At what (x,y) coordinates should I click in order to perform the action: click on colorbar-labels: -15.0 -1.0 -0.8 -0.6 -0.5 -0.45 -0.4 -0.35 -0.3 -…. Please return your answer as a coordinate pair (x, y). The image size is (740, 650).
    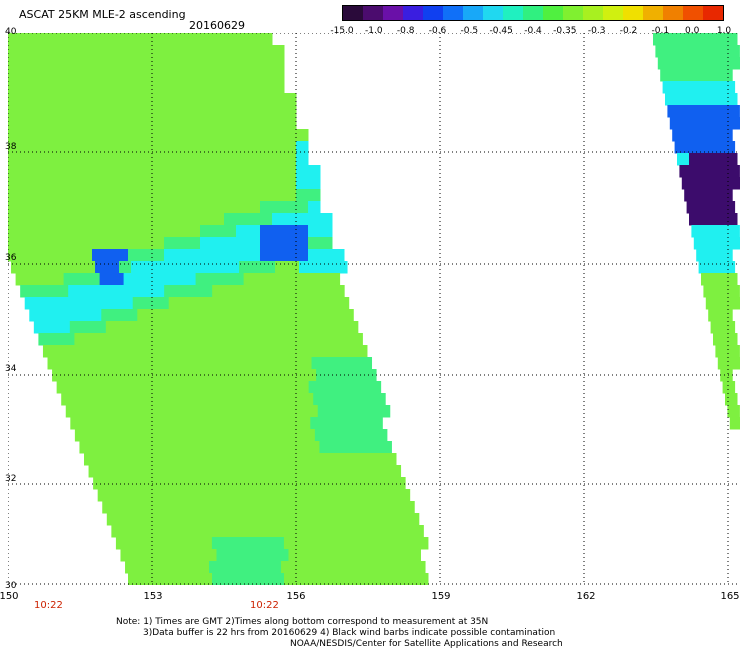
    Looking at the image, I should click on (530, 32).